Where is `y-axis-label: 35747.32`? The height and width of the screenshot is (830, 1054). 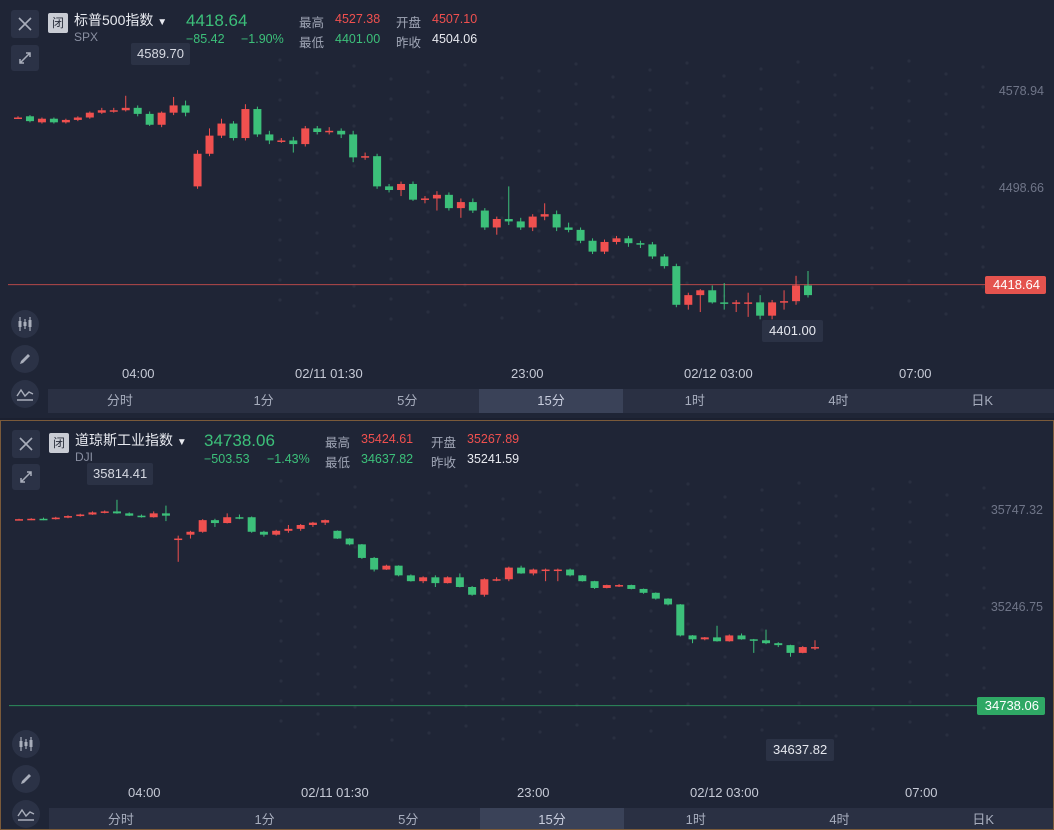
y-axis-label: 35747.32 is located at coordinates (1016, 510).